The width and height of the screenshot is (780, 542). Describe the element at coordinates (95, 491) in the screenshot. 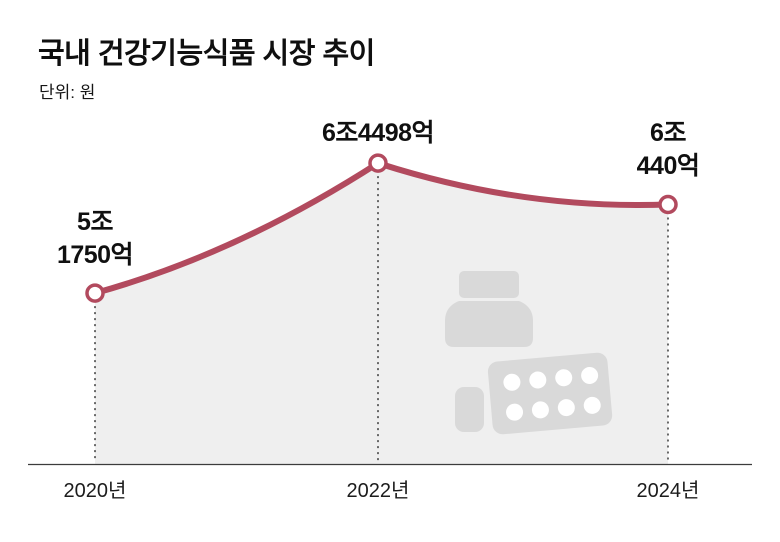

I see `x-axis-label: 2020년` at that location.